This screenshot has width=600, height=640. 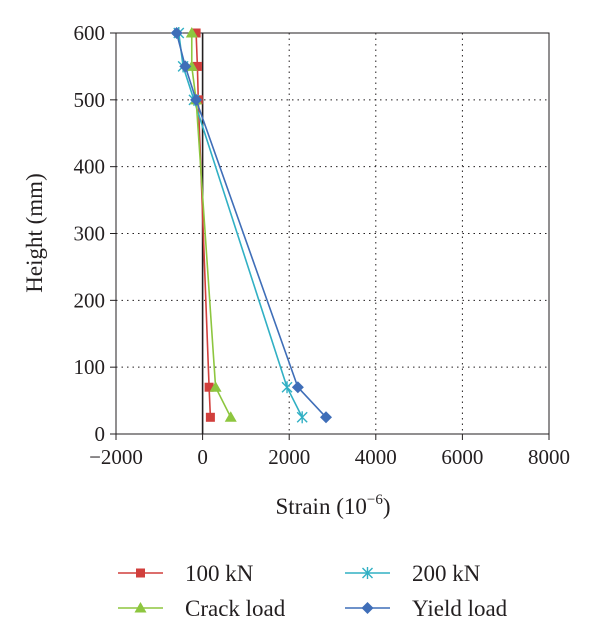 What do you see at coordinates (219, 573) in the screenshot?
I see `legend-label: 100 kN` at bounding box center [219, 573].